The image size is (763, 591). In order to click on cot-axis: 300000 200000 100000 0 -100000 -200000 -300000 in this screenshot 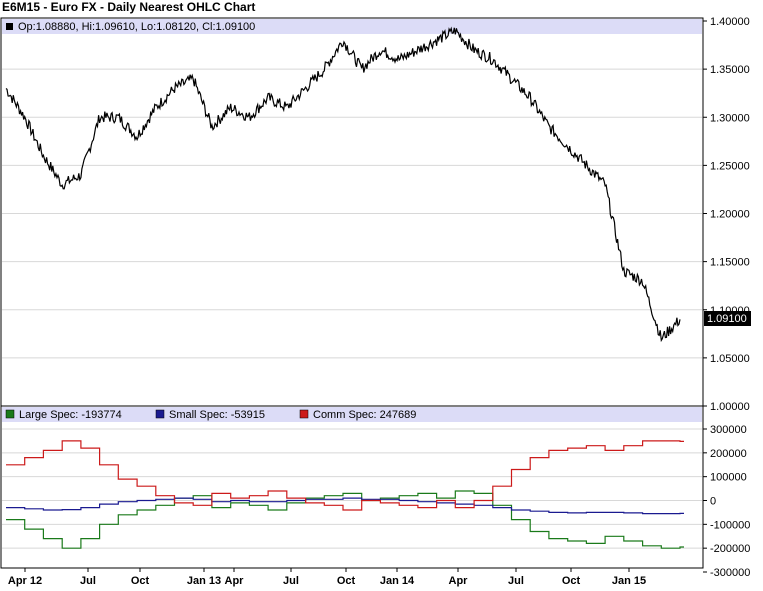, I will do `click(726, 501)`.